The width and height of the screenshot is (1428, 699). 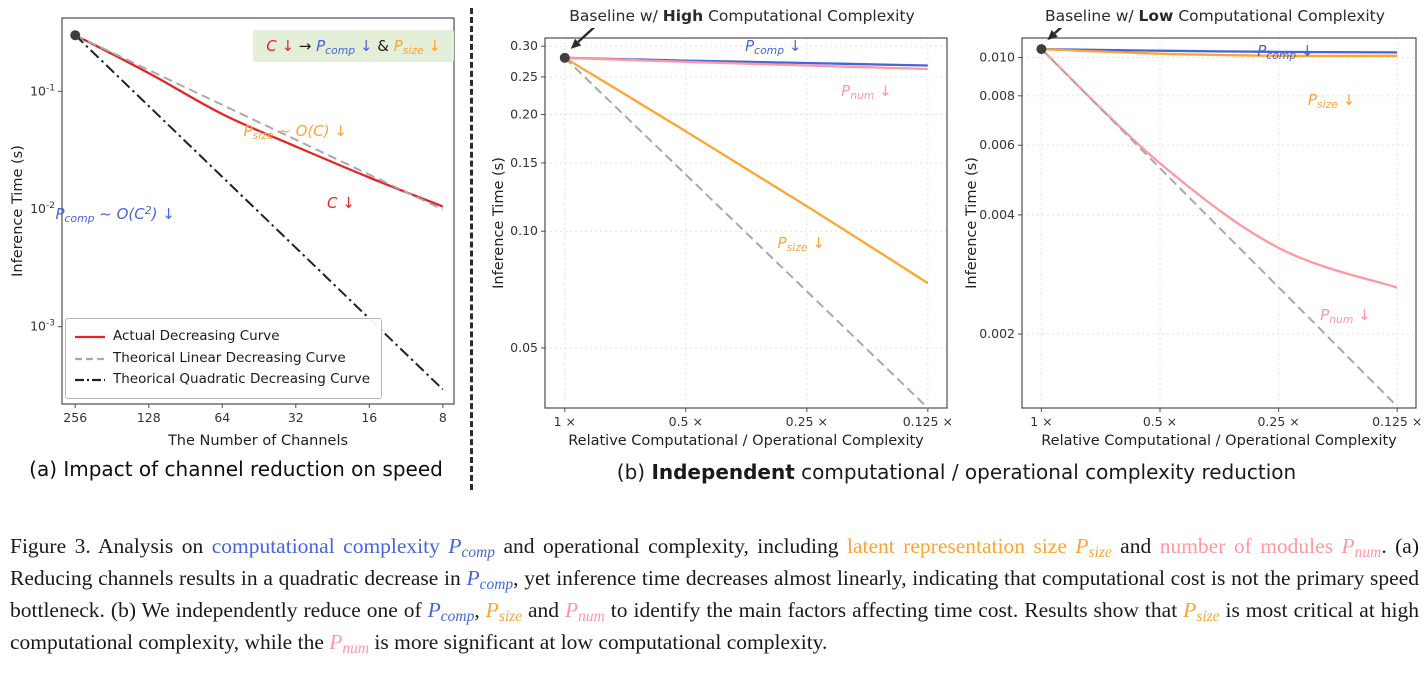 I want to click on text-segment: Low, so click(x=1156, y=16).